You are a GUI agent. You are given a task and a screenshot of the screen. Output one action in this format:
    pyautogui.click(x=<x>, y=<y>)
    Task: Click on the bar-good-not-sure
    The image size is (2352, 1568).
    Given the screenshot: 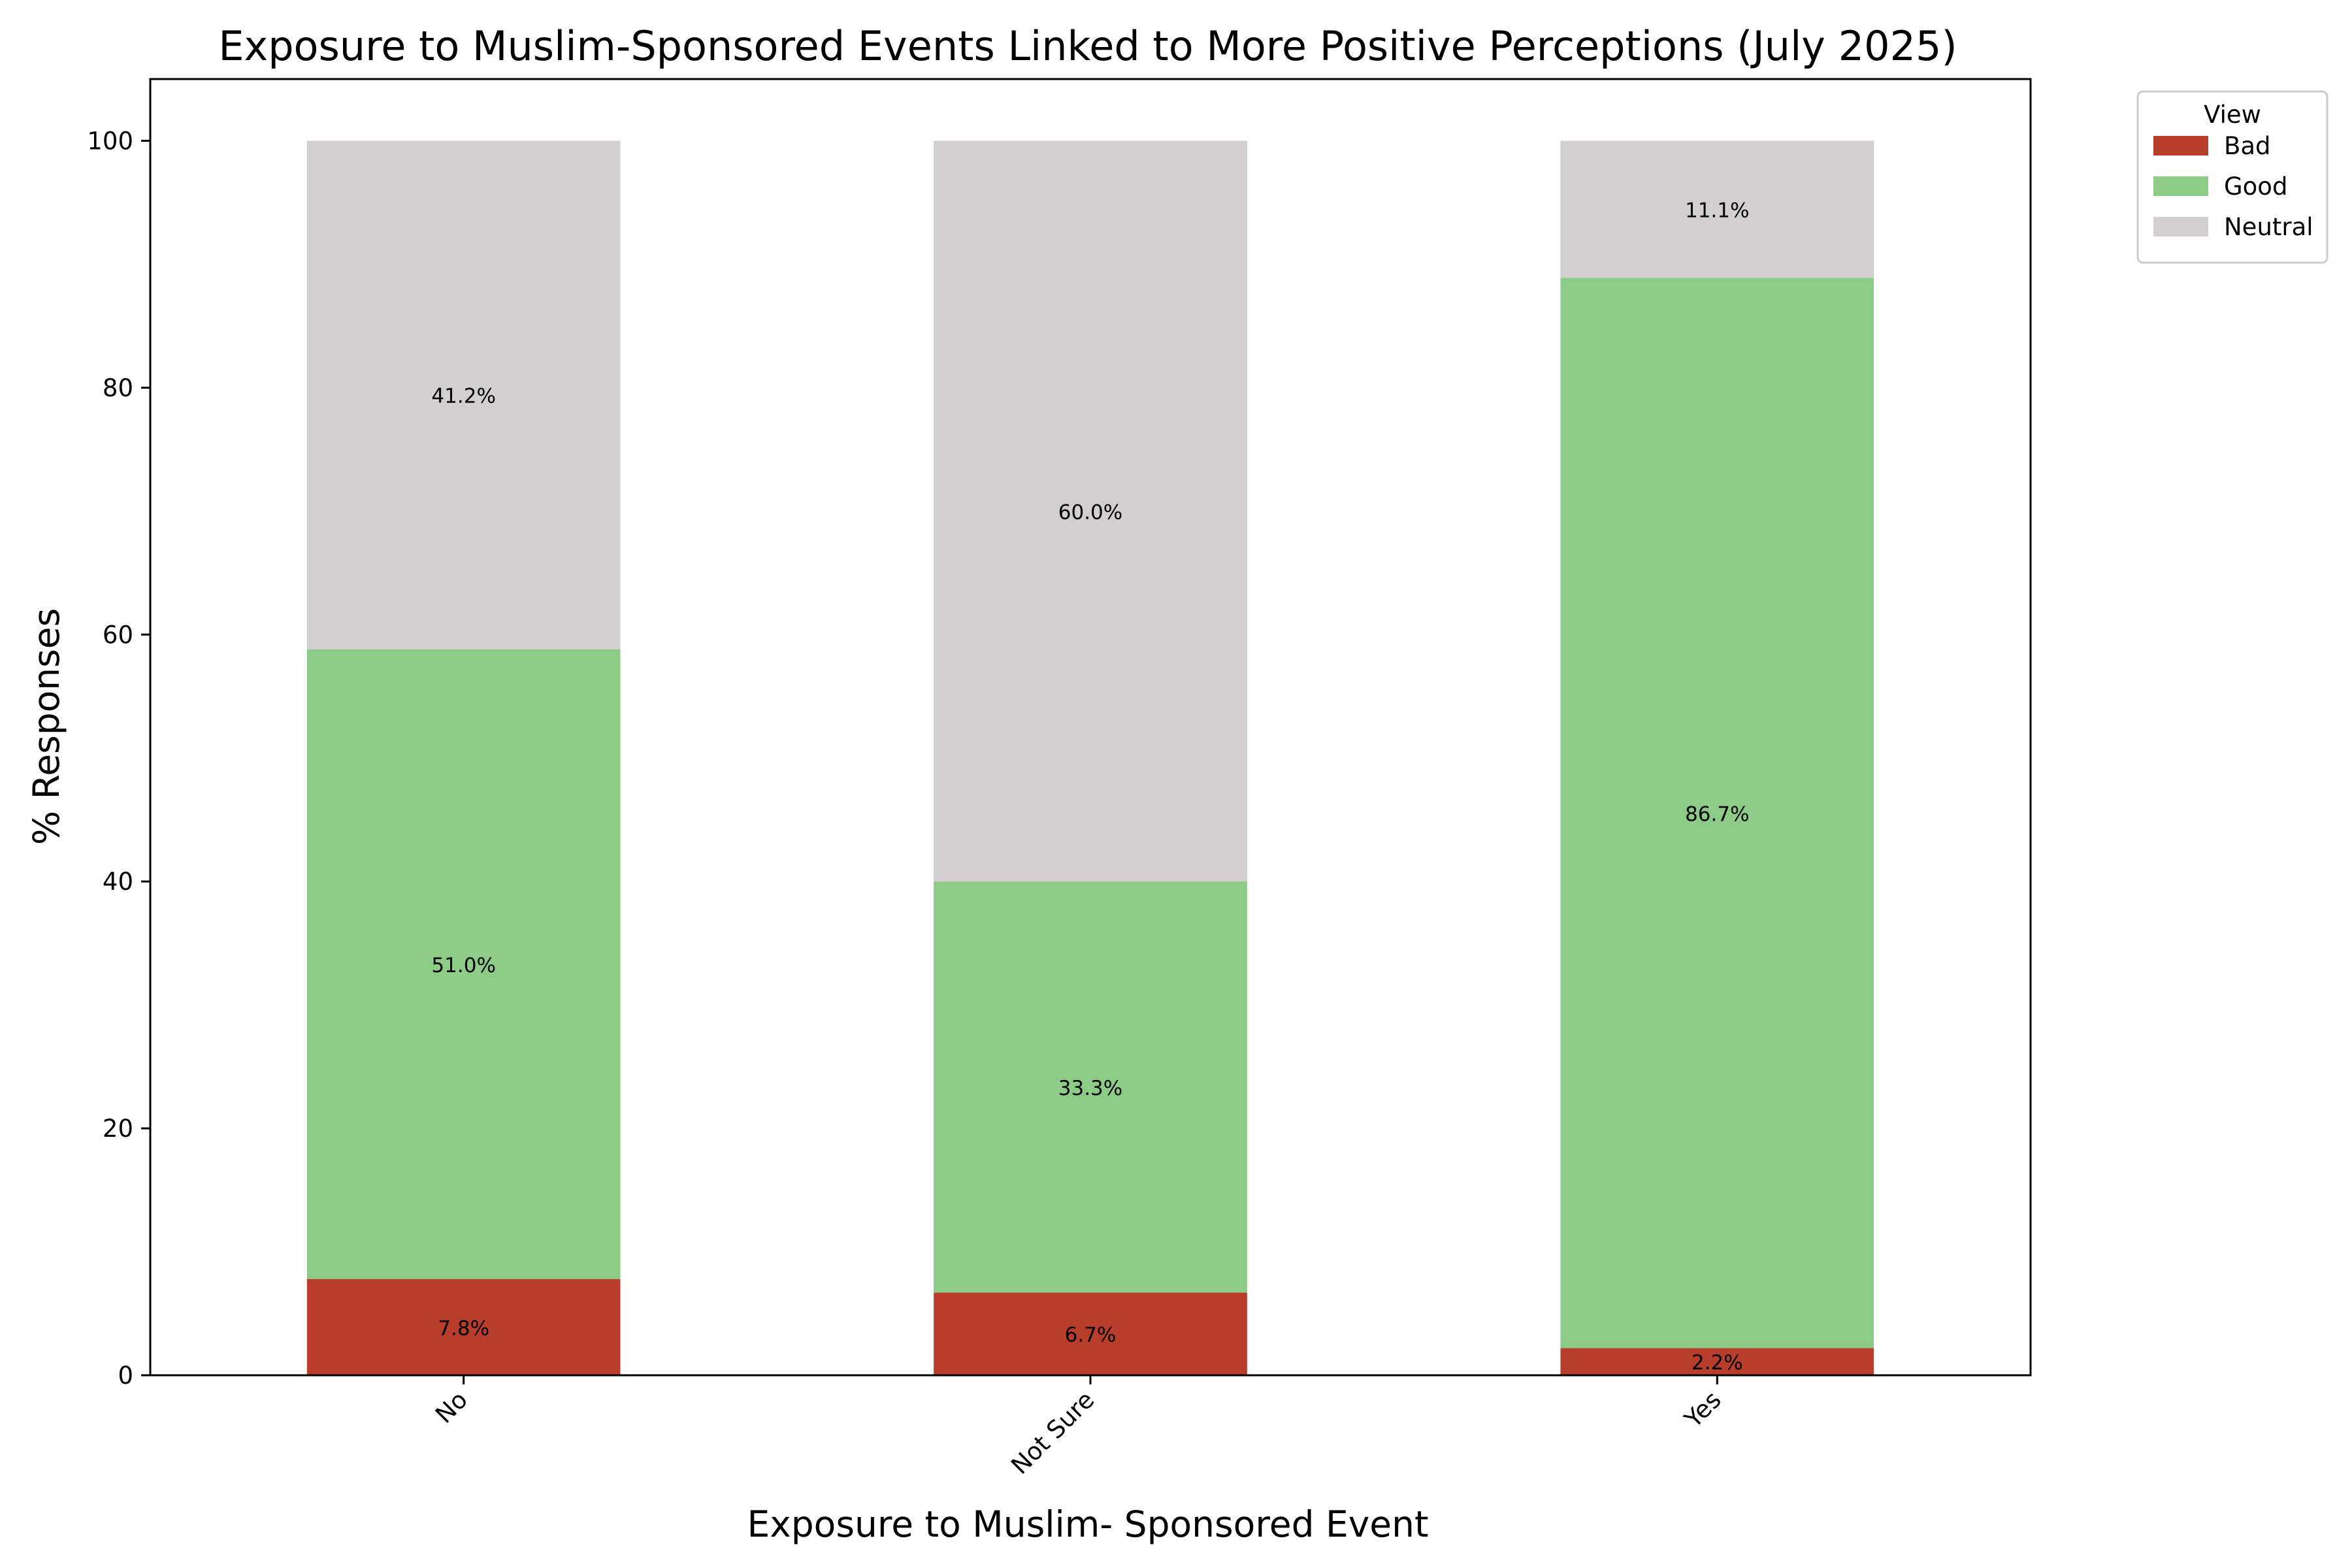 What is the action you would take?
    pyautogui.click(x=1090, y=1087)
    